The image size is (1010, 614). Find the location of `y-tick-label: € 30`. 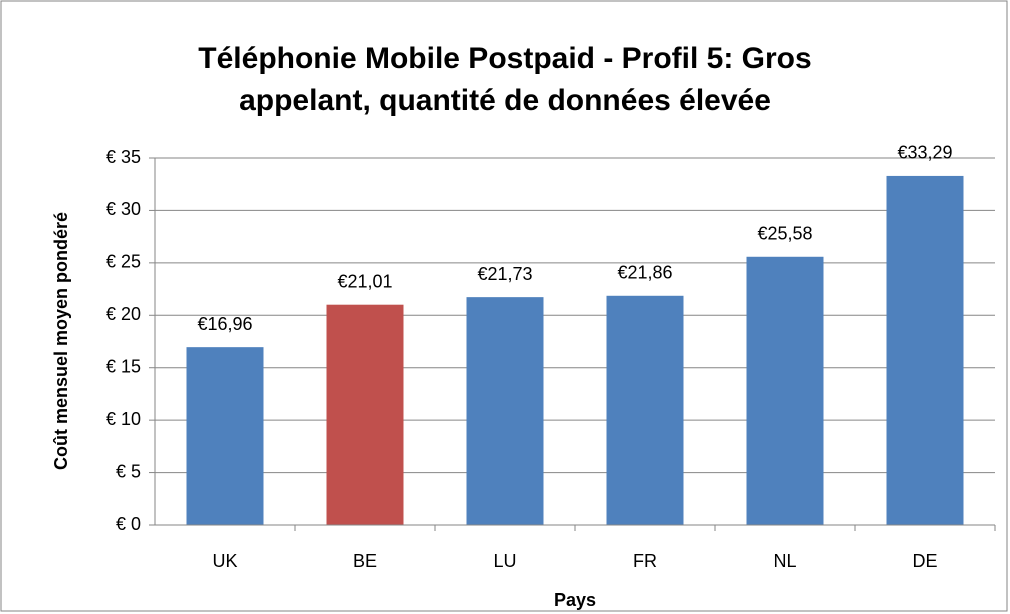

y-tick-label: € 30 is located at coordinates (123, 209).